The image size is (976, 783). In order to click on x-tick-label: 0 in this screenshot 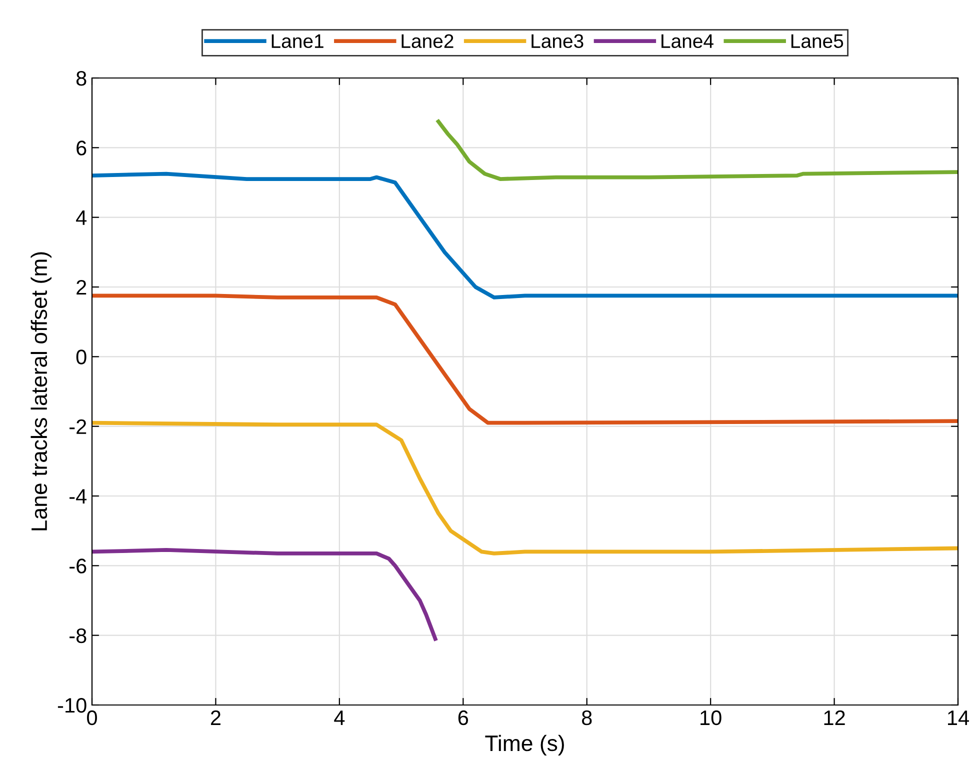, I will do `click(92, 718)`.